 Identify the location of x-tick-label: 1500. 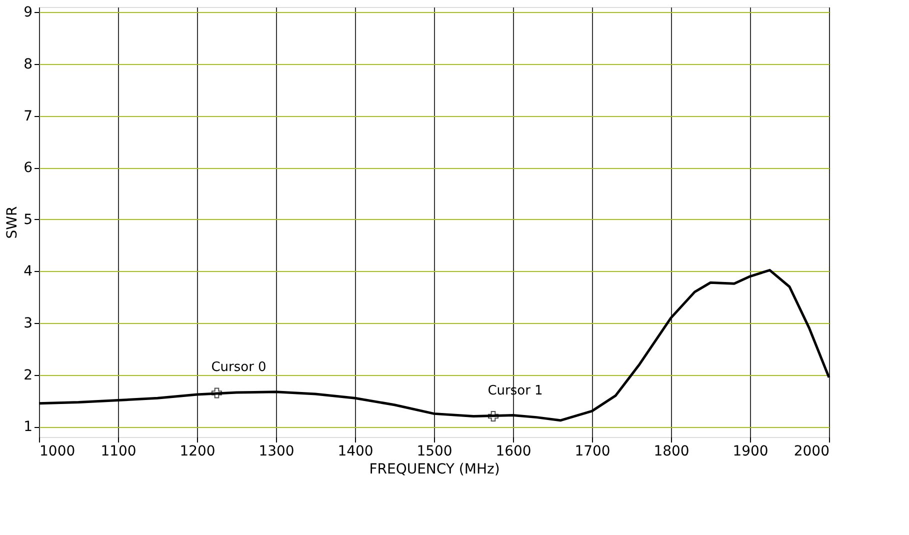
(434, 452).